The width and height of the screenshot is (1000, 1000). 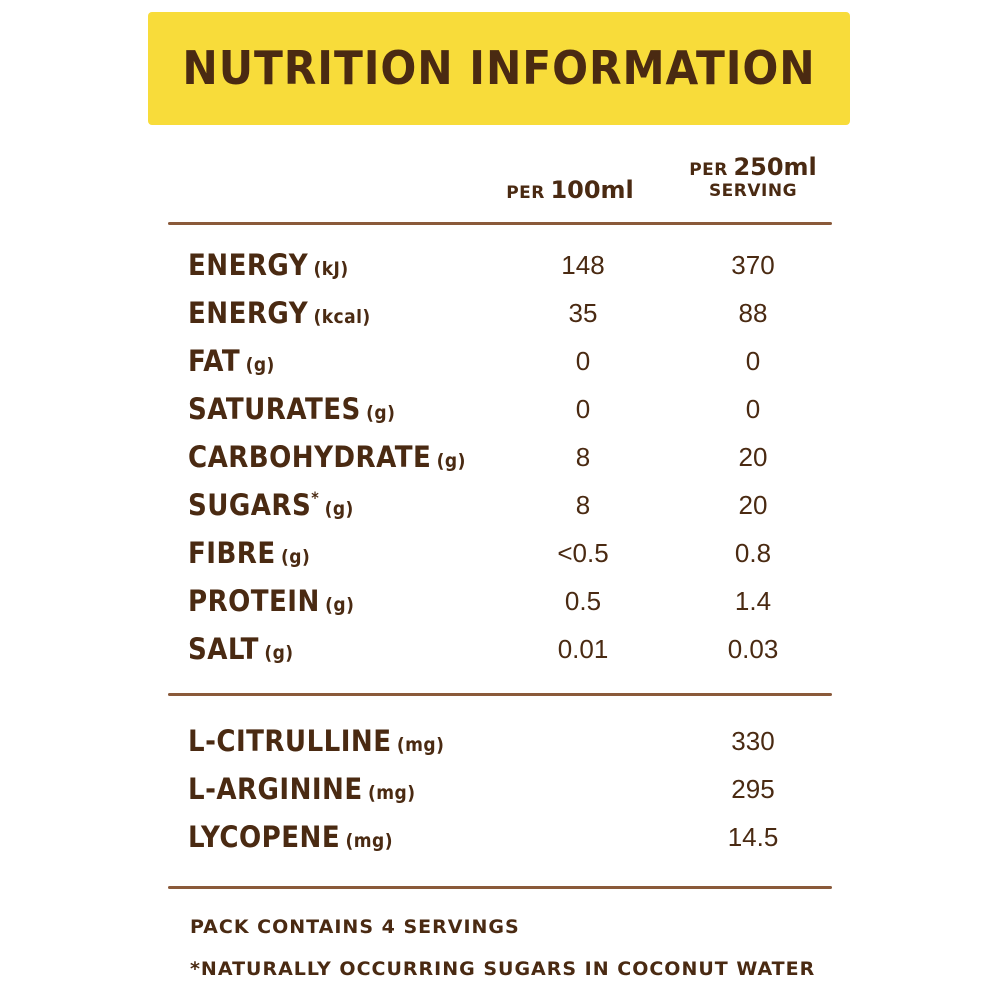 What do you see at coordinates (513, 792) in the screenshot?
I see `nutrient-row: L-ARGININE (mg) 295` at bounding box center [513, 792].